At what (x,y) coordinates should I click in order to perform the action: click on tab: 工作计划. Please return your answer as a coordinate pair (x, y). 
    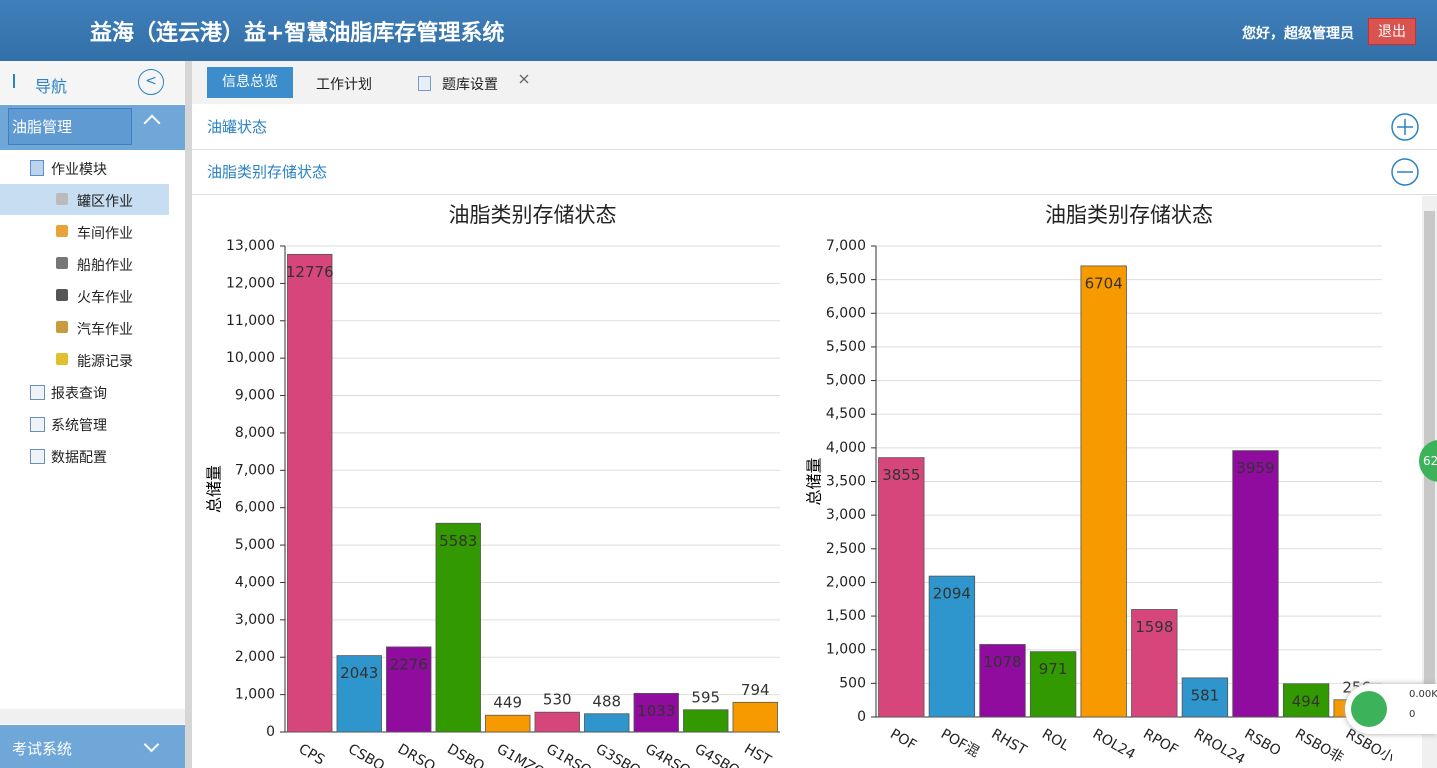
    Looking at the image, I should click on (344, 85).